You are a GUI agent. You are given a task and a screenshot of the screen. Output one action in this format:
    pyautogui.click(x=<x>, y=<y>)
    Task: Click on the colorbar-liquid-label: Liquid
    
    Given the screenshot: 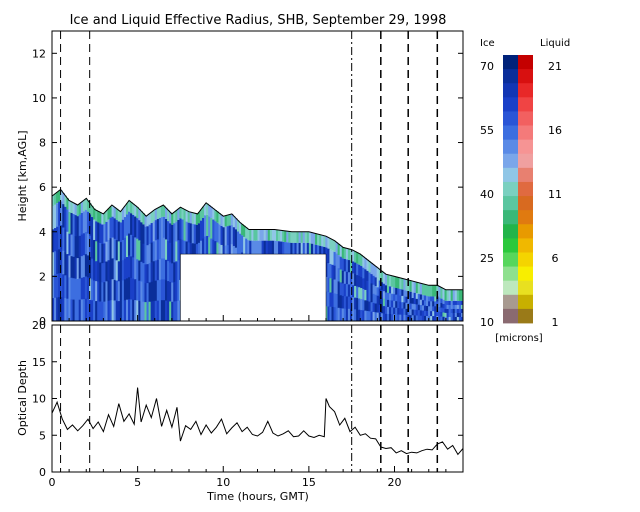 What is the action you would take?
    pyautogui.click(x=555, y=43)
    